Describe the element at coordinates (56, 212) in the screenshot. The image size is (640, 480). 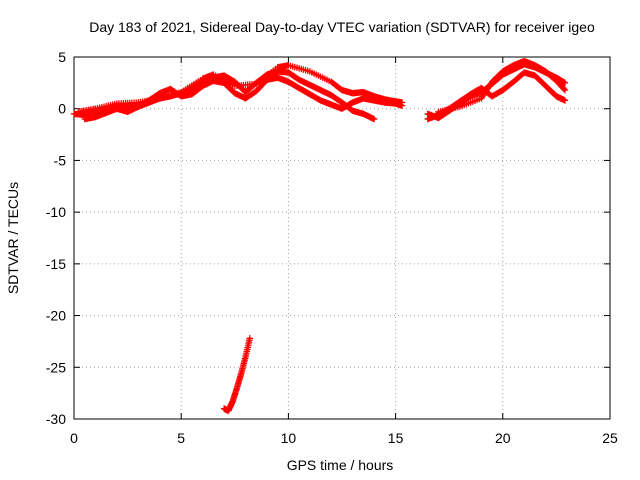
I see `y-tick-label: -10` at that location.